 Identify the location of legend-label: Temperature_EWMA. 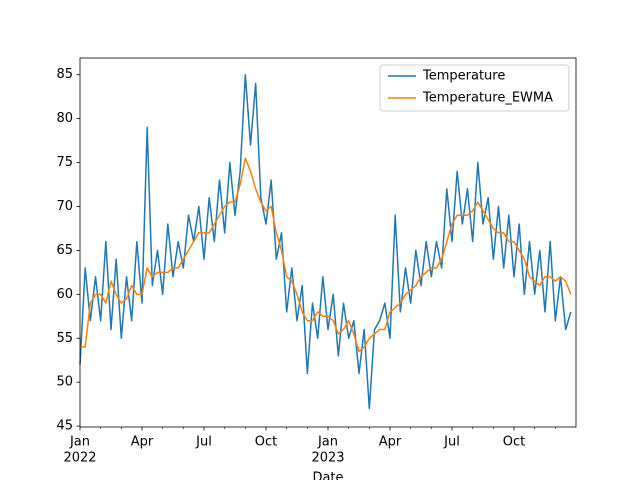
(487, 98).